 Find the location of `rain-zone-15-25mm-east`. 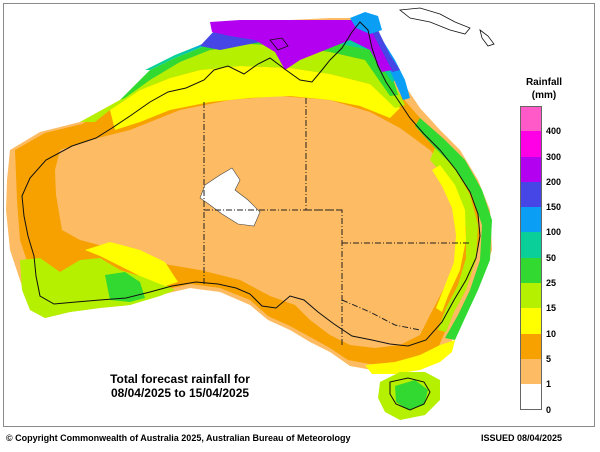

rain-zone-15-25mm-east is located at coordinates (454, 240).